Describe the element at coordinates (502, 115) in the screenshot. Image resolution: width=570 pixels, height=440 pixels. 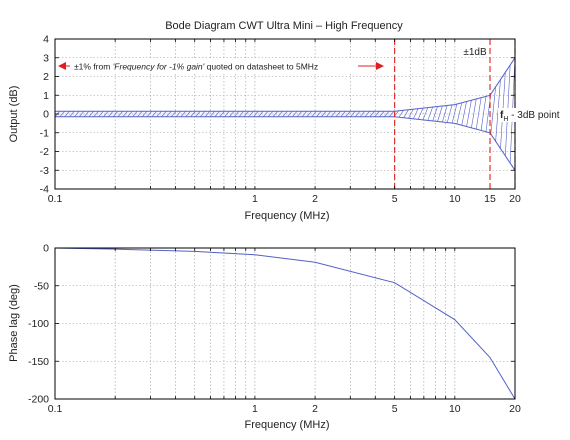
I see `fh-label-f: f` at that location.